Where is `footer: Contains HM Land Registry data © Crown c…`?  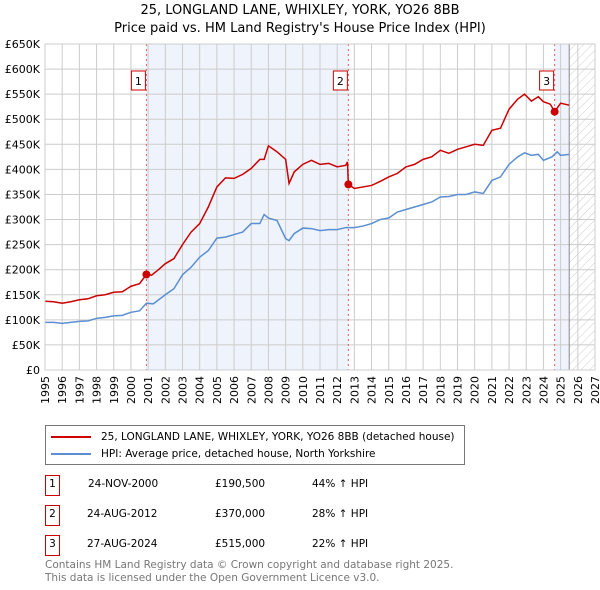
footer: Contains HM Land Registry data © Crown c… is located at coordinates (249, 572).